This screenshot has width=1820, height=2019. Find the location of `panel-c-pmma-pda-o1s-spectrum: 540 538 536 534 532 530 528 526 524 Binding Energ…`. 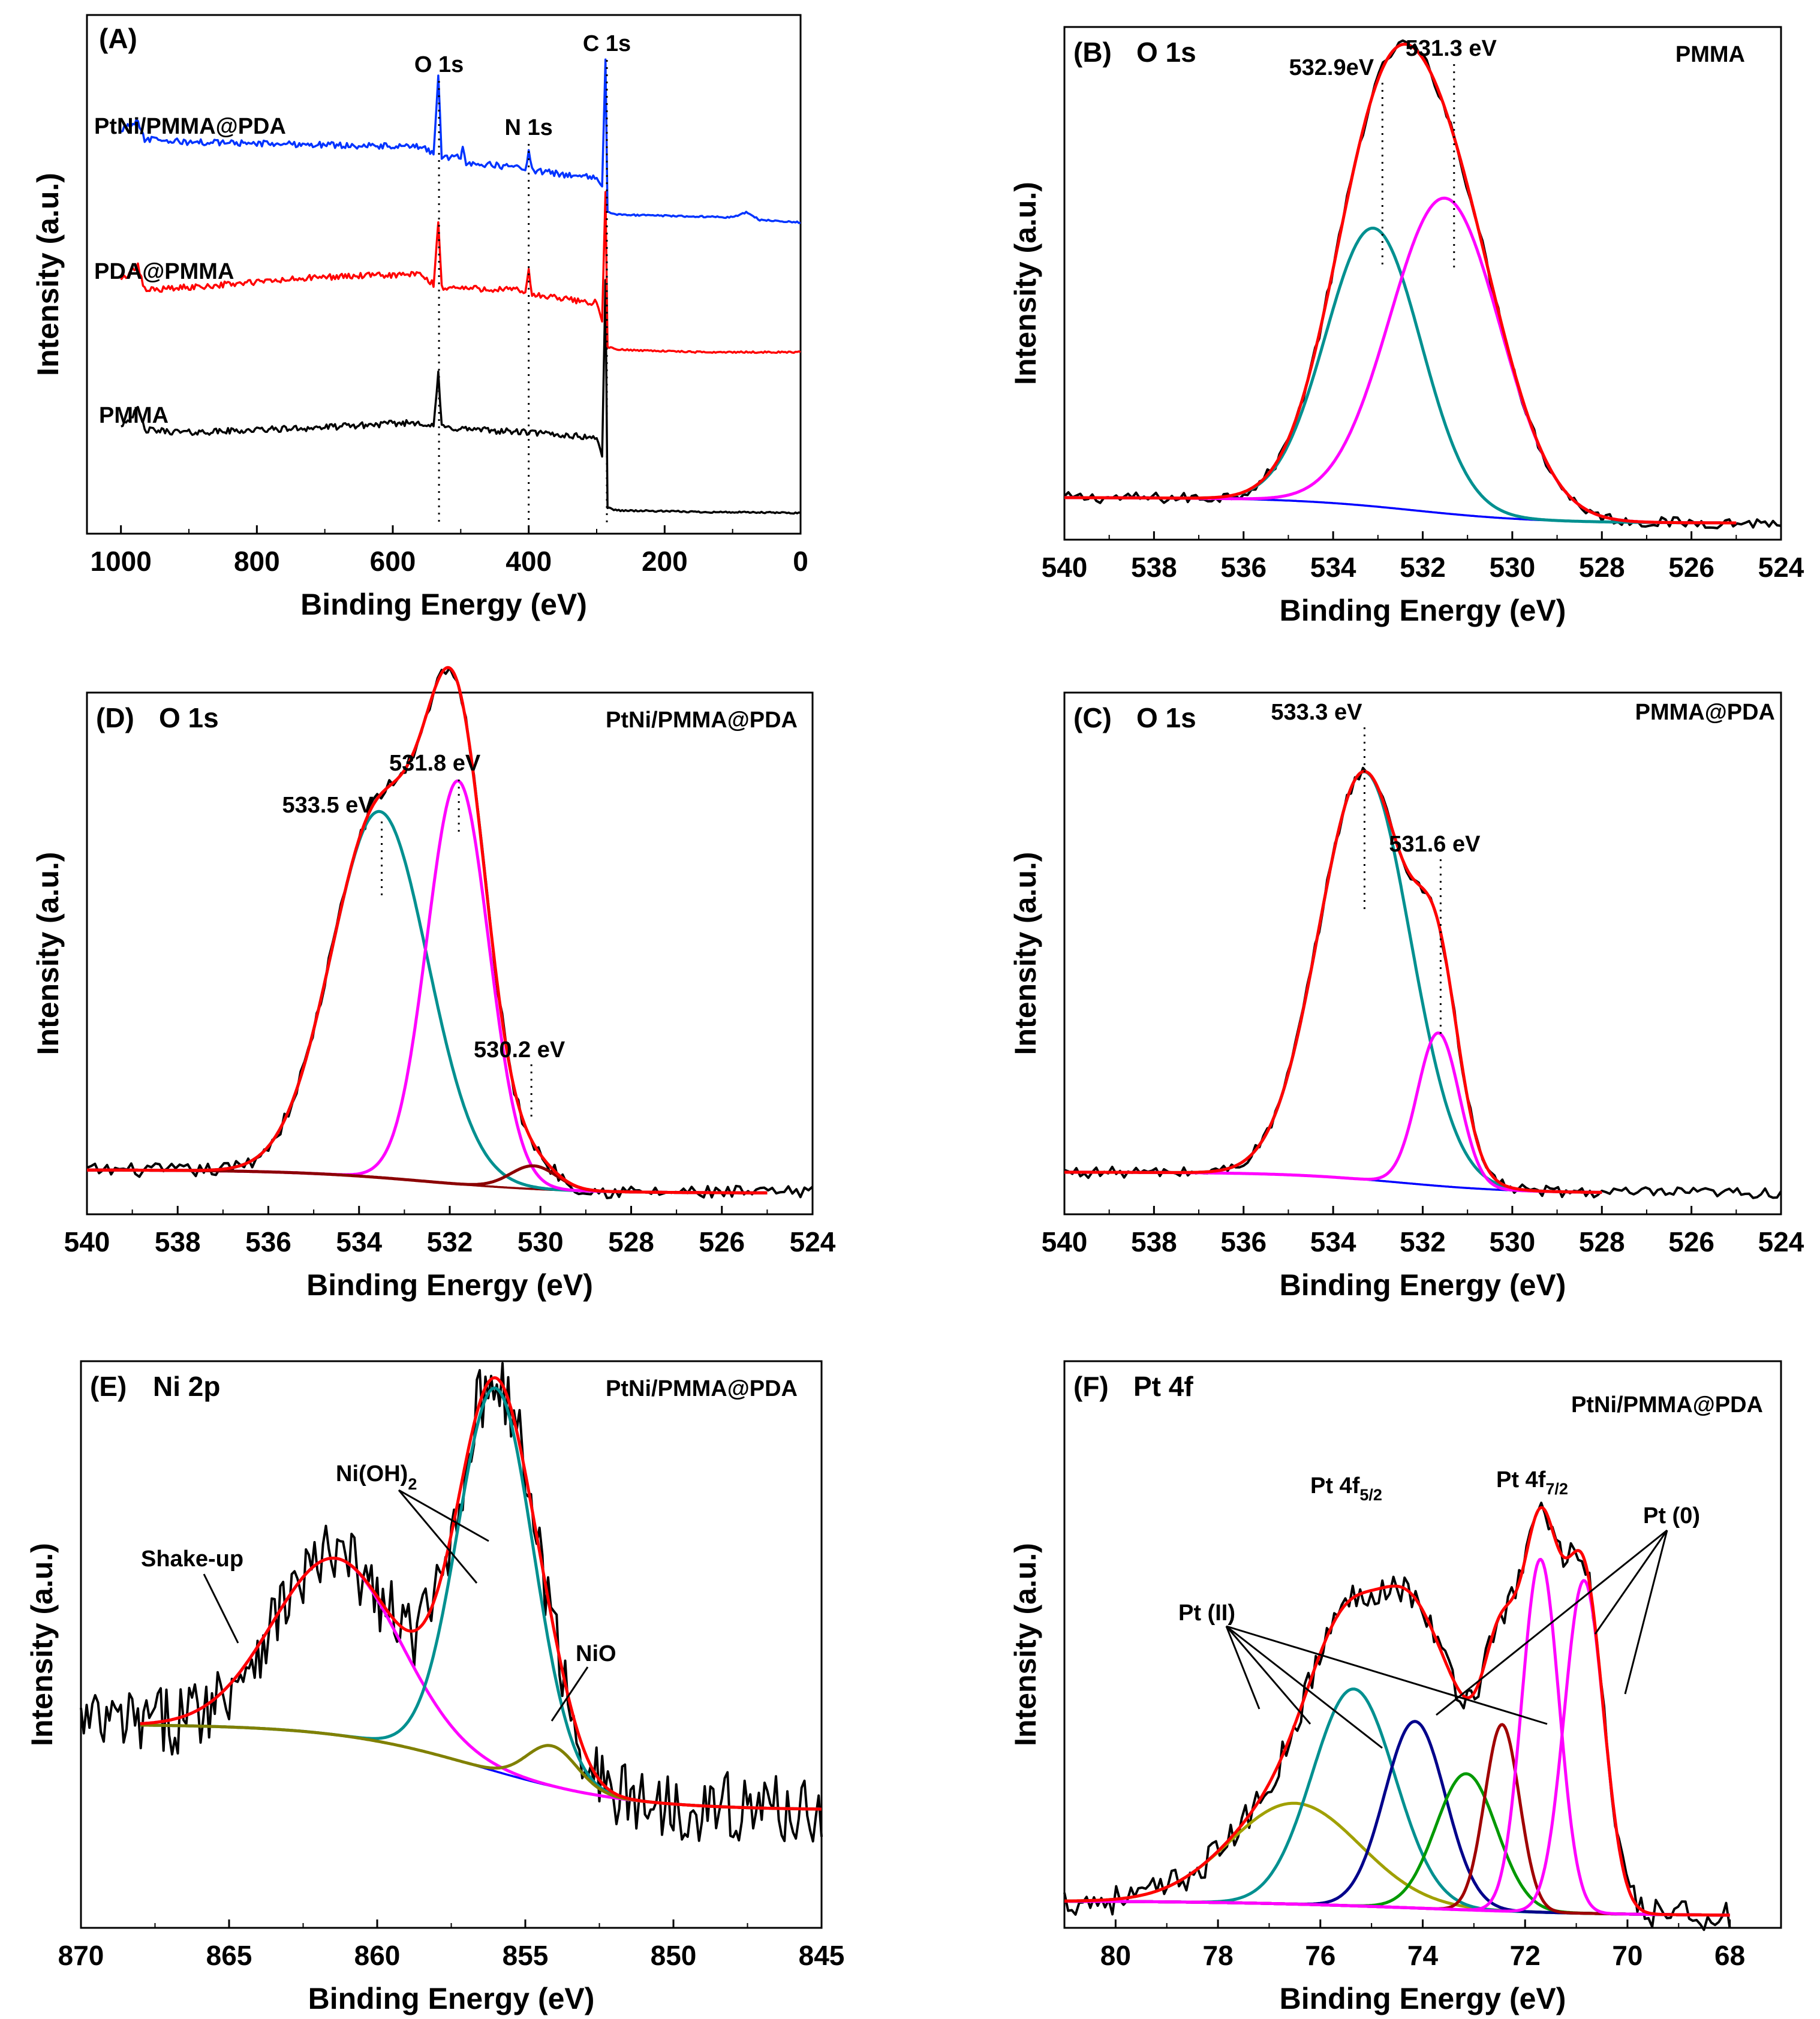

panel-c-pmma-pda-o1s-spectrum: 540 538 536 534 532 530 528 526 524 Binding Energ… is located at coordinates (1406, 996).